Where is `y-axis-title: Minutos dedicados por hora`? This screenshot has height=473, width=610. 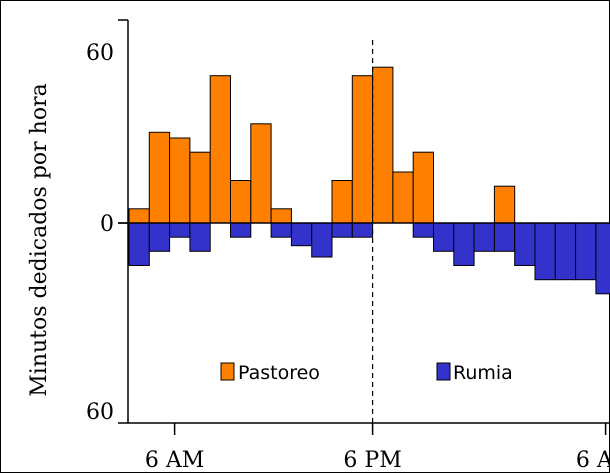
y-axis-title: Minutos dedicados por hora is located at coordinates (39, 239).